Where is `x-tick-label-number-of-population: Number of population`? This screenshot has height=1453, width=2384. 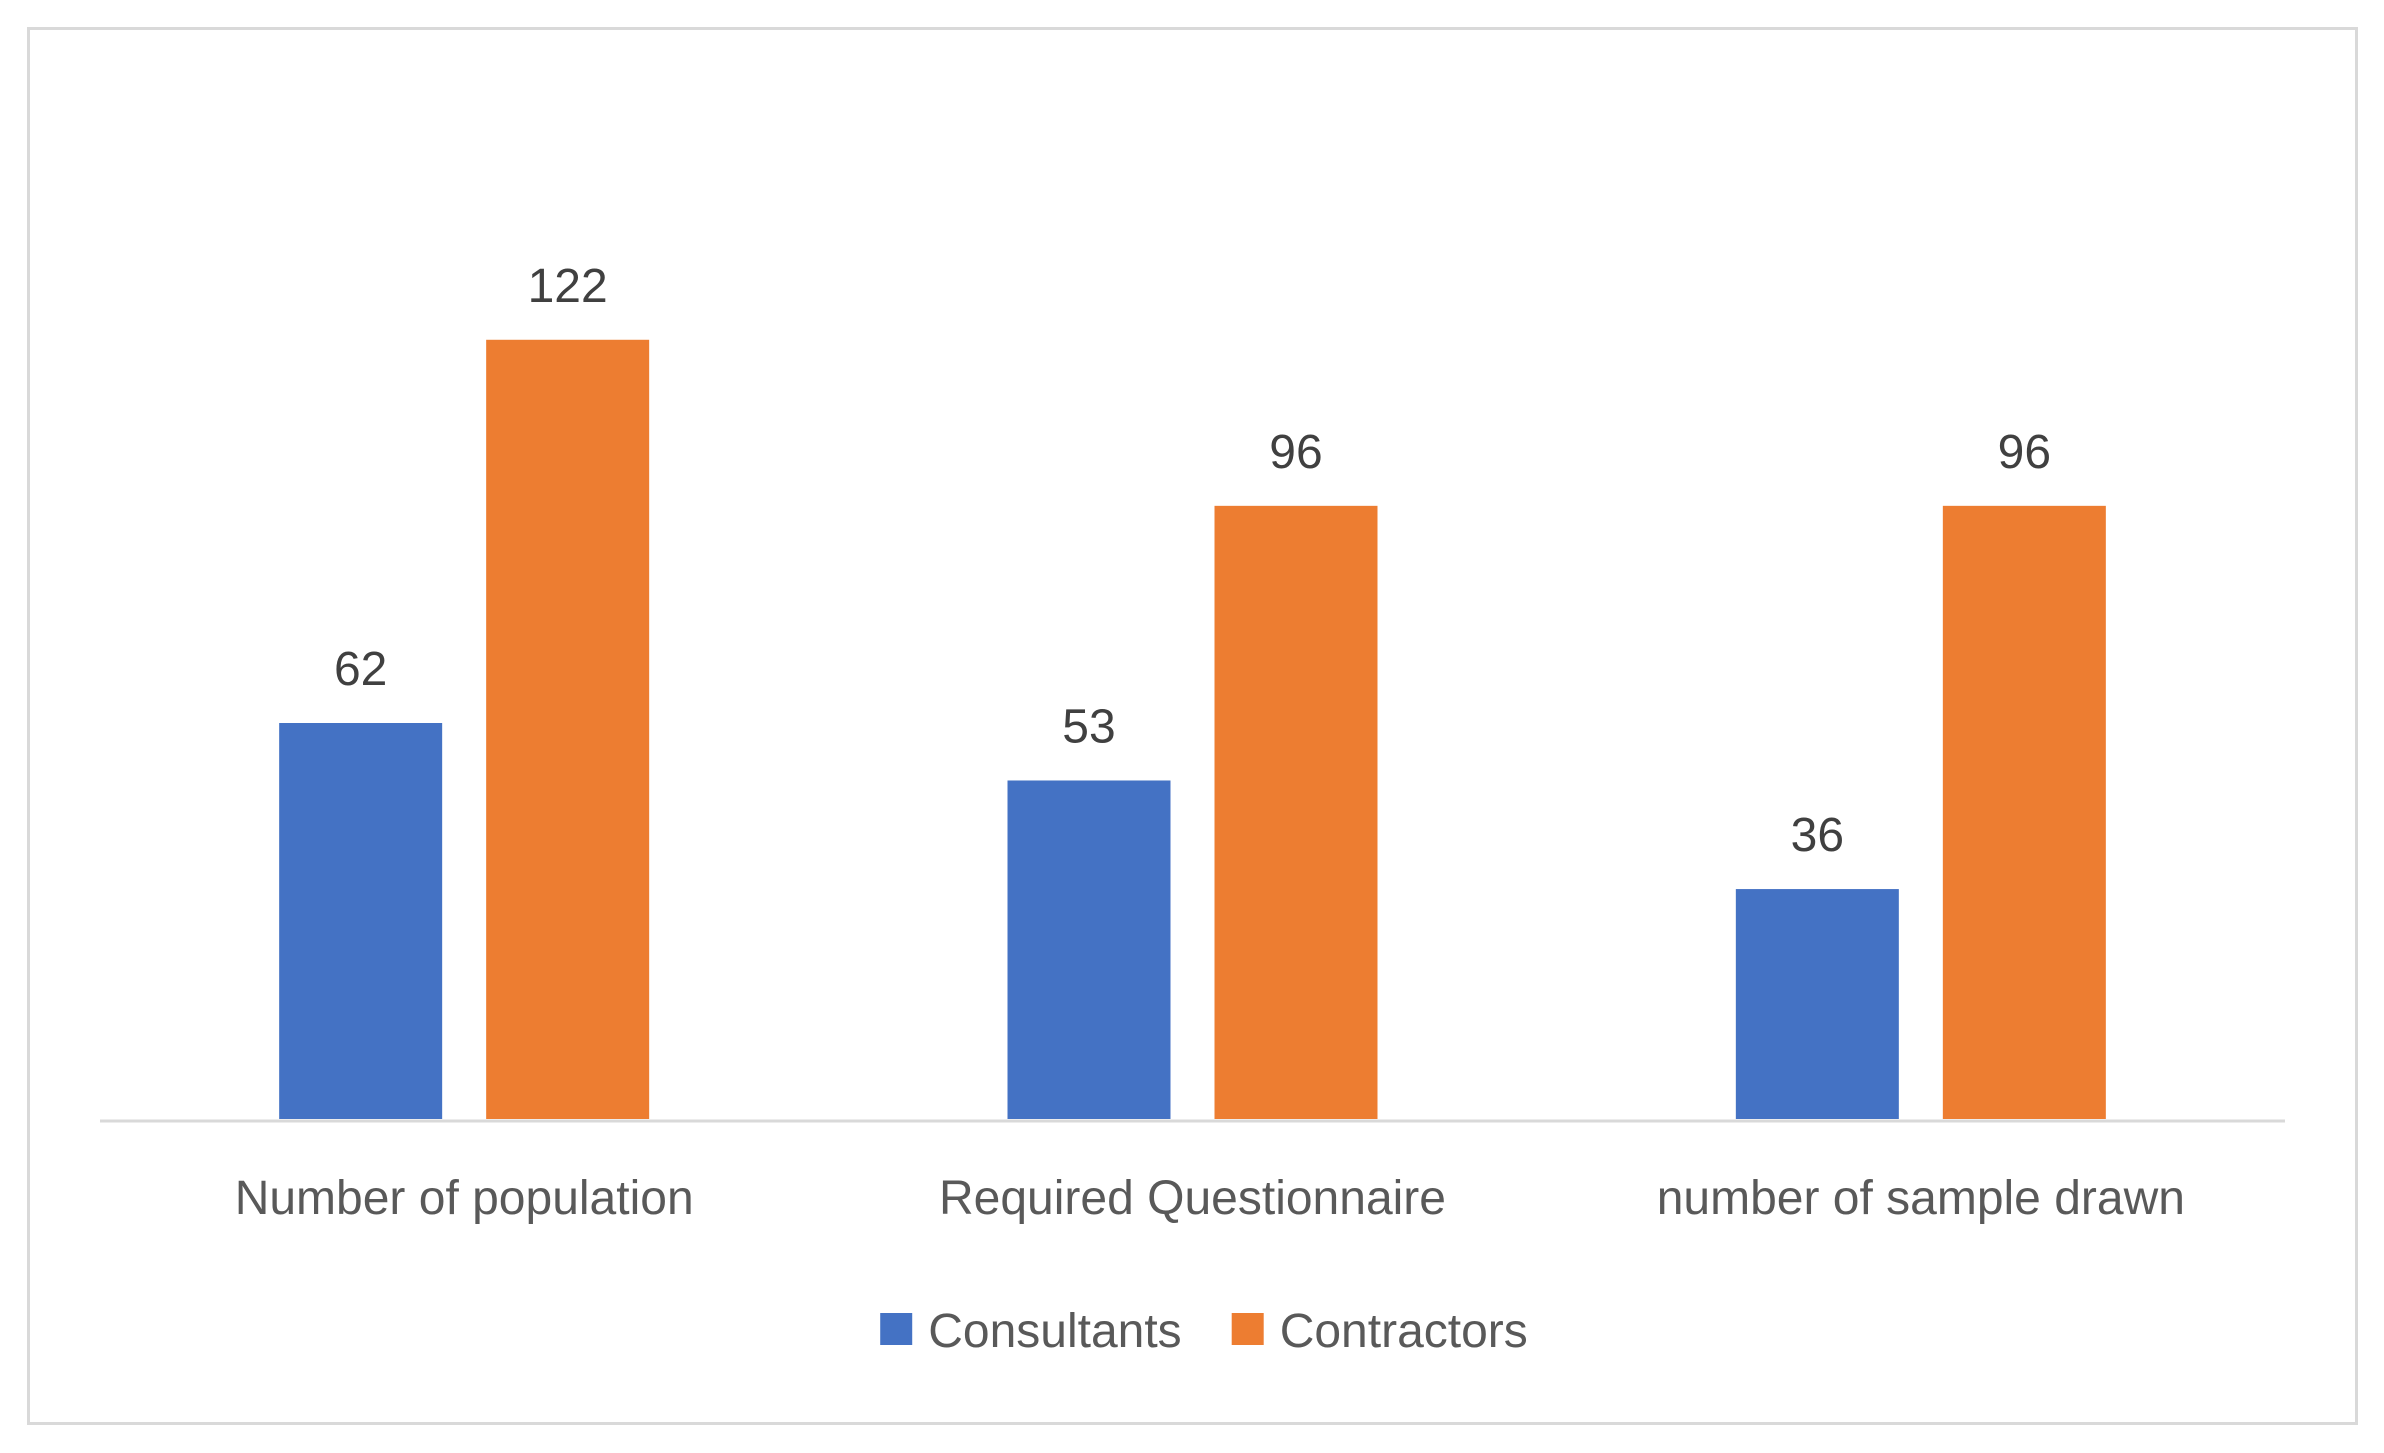
x-tick-label-number-of-population: Number of population is located at coordinates (464, 1198).